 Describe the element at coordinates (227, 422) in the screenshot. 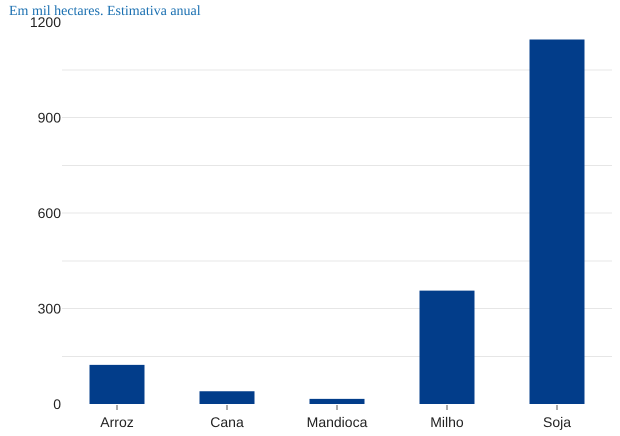

I see `x-tick-label: Cana` at that location.